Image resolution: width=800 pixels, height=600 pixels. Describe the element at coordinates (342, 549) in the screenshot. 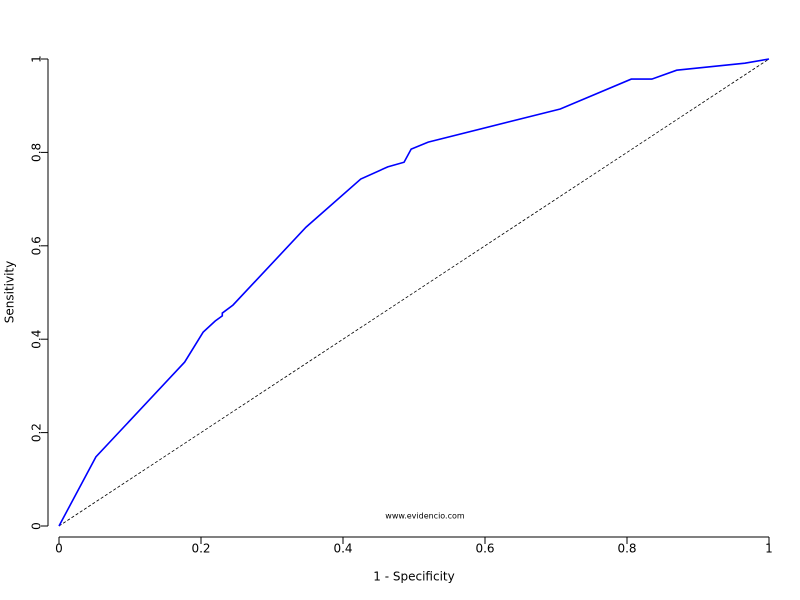

I see `x-tick-label: 0.4` at that location.